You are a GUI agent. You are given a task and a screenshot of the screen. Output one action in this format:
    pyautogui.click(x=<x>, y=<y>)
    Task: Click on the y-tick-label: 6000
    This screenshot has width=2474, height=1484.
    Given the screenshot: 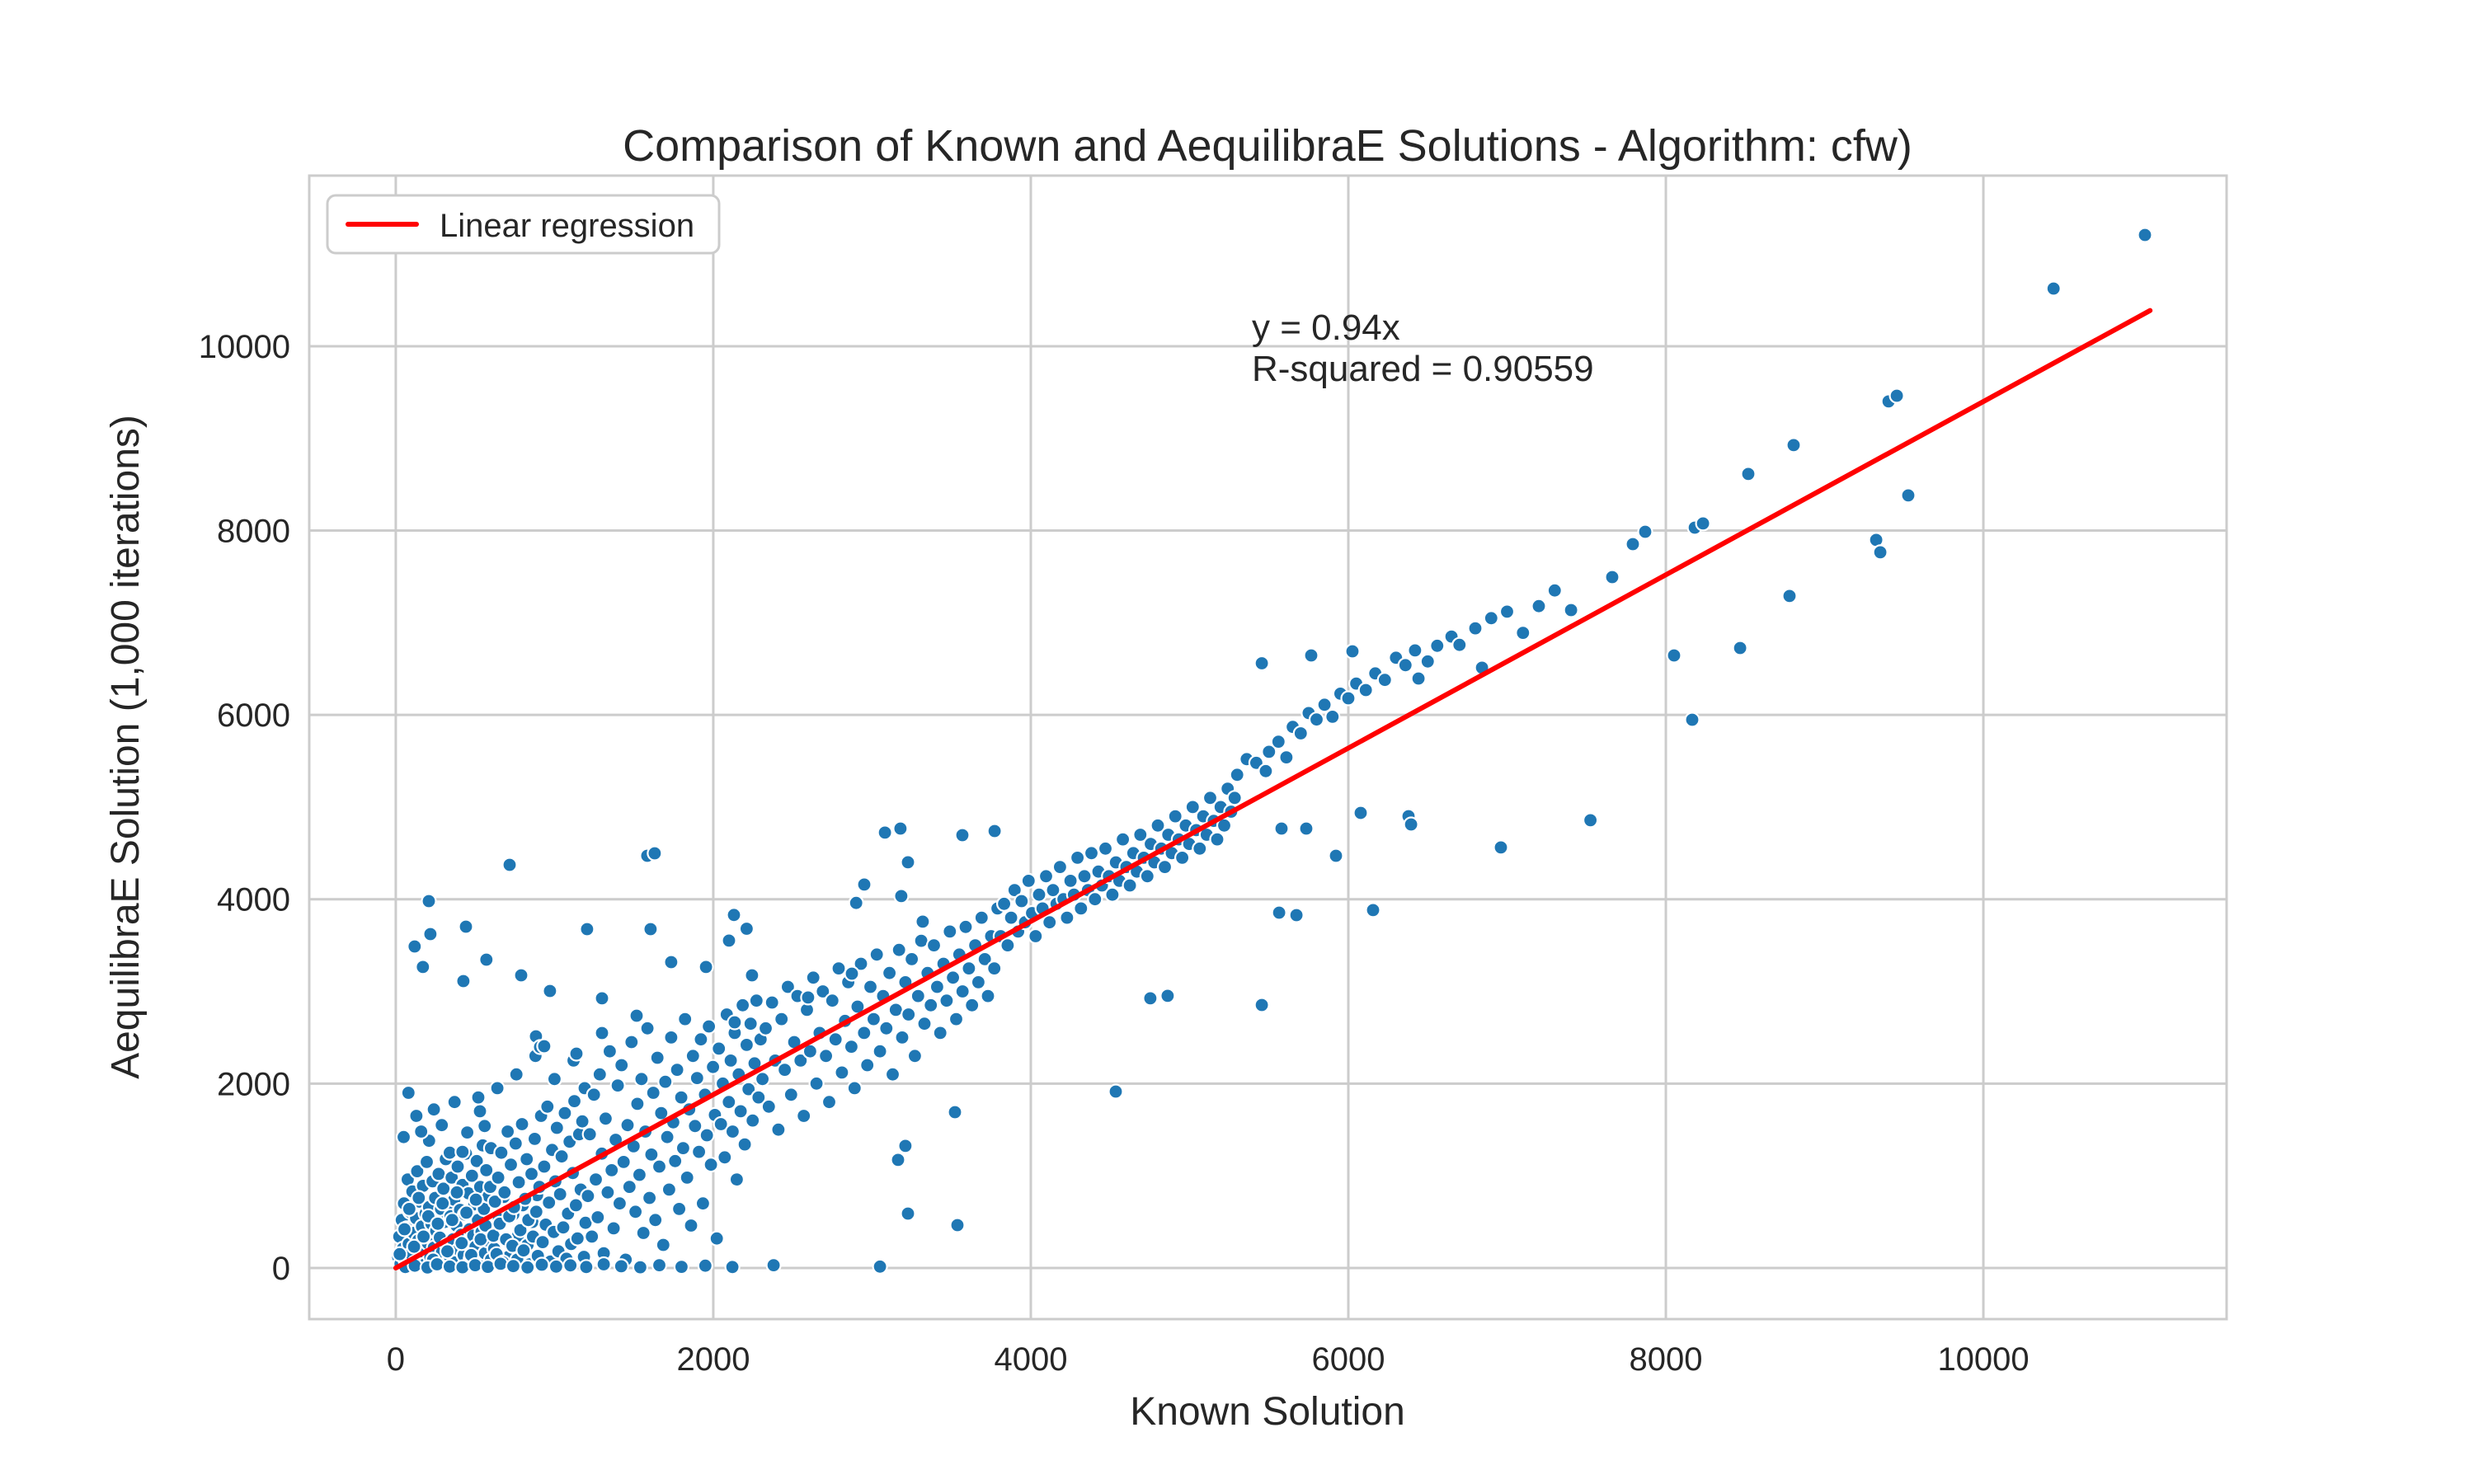 What is the action you would take?
    pyautogui.click(x=253, y=715)
    